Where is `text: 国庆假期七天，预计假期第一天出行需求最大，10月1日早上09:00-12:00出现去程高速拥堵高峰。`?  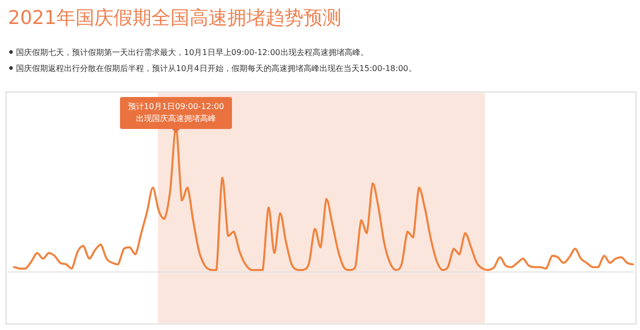 text: 国庆假期七天，预计假期第一天出行需求最大，10月1日早上09:00-12:00出现去程高速拥堵高峰。 is located at coordinates (192, 52).